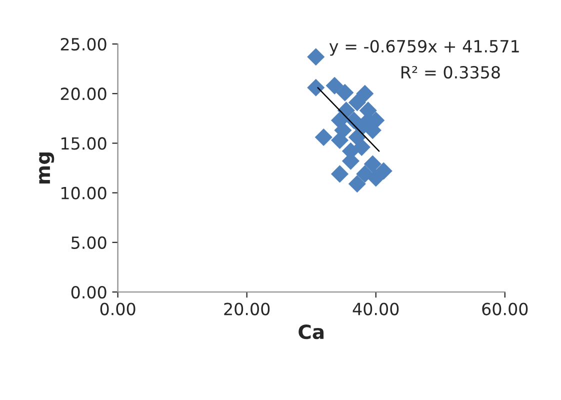 This screenshot has width=561, height=400. I want to click on y-tick-label: 15.00, so click(84, 143).